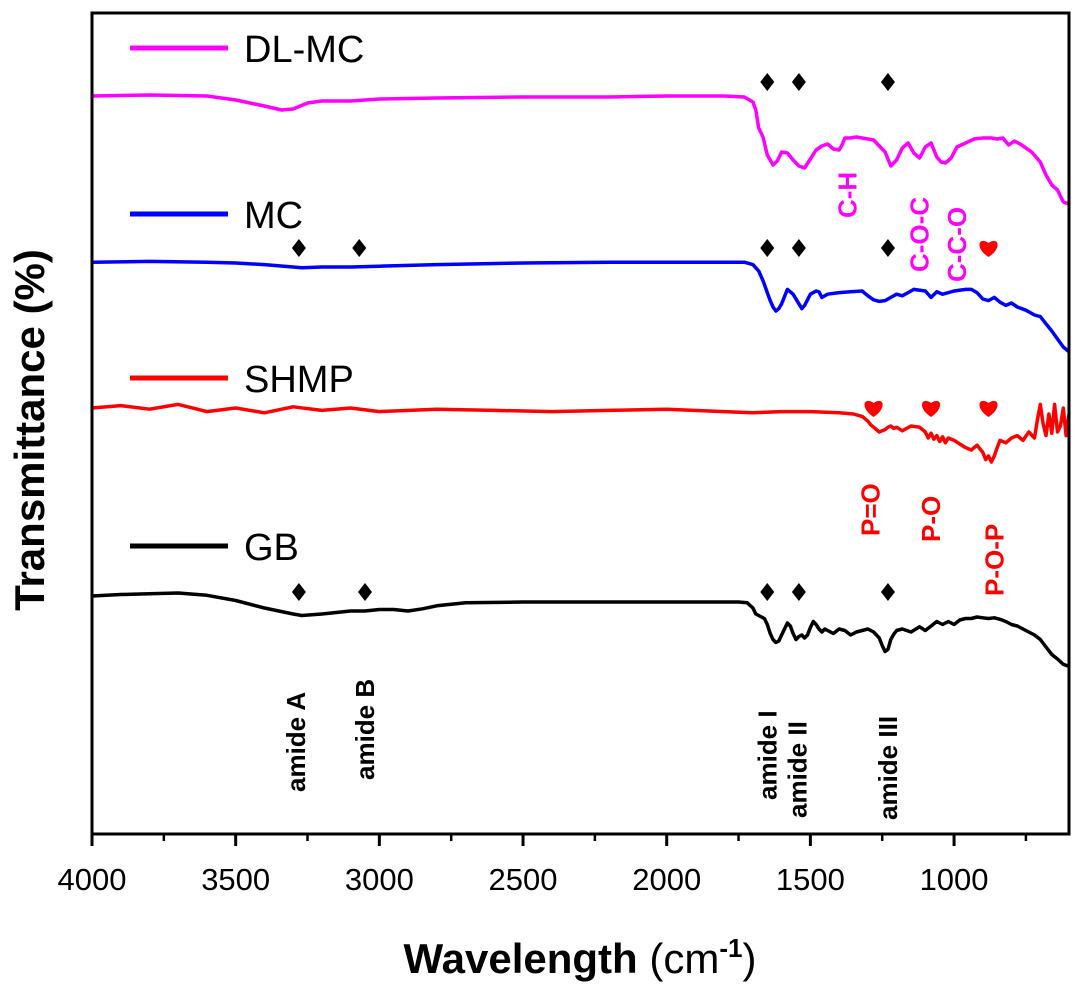 The height and width of the screenshot is (984, 1082). Describe the element at coordinates (273, 216) in the screenshot. I see `legend-label-mc: MC` at that location.